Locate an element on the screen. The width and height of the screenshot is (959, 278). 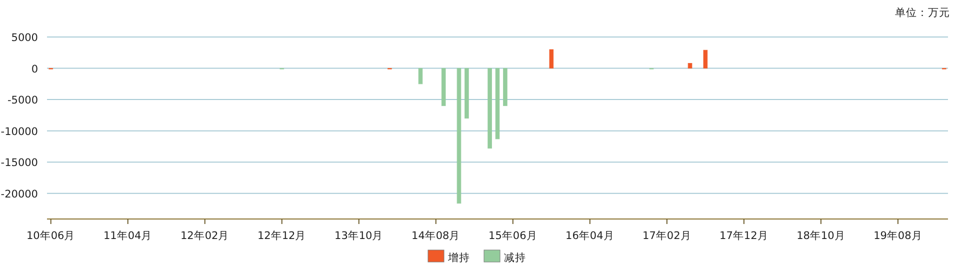
x-tick-label: 16年04月 is located at coordinates (590, 236).